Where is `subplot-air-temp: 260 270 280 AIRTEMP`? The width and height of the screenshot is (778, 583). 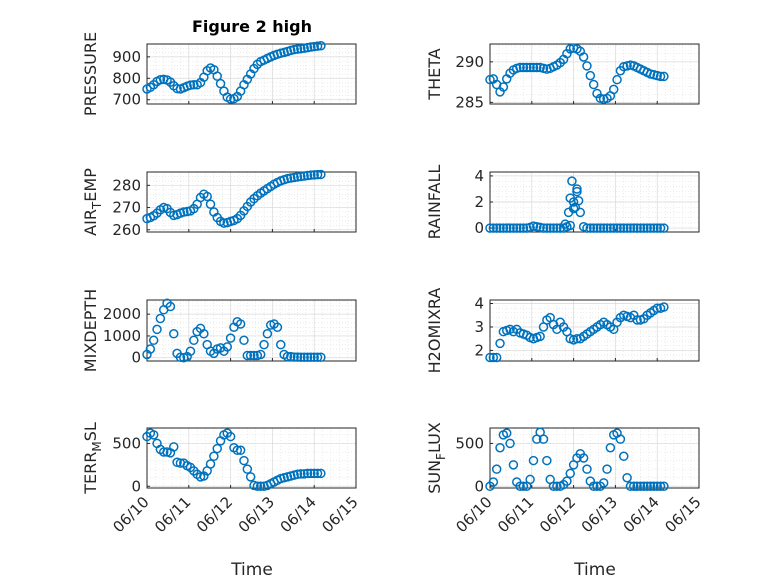
subplot-air-temp: 260 270 280 AIRTEMP is located at coordinates (219, 203).